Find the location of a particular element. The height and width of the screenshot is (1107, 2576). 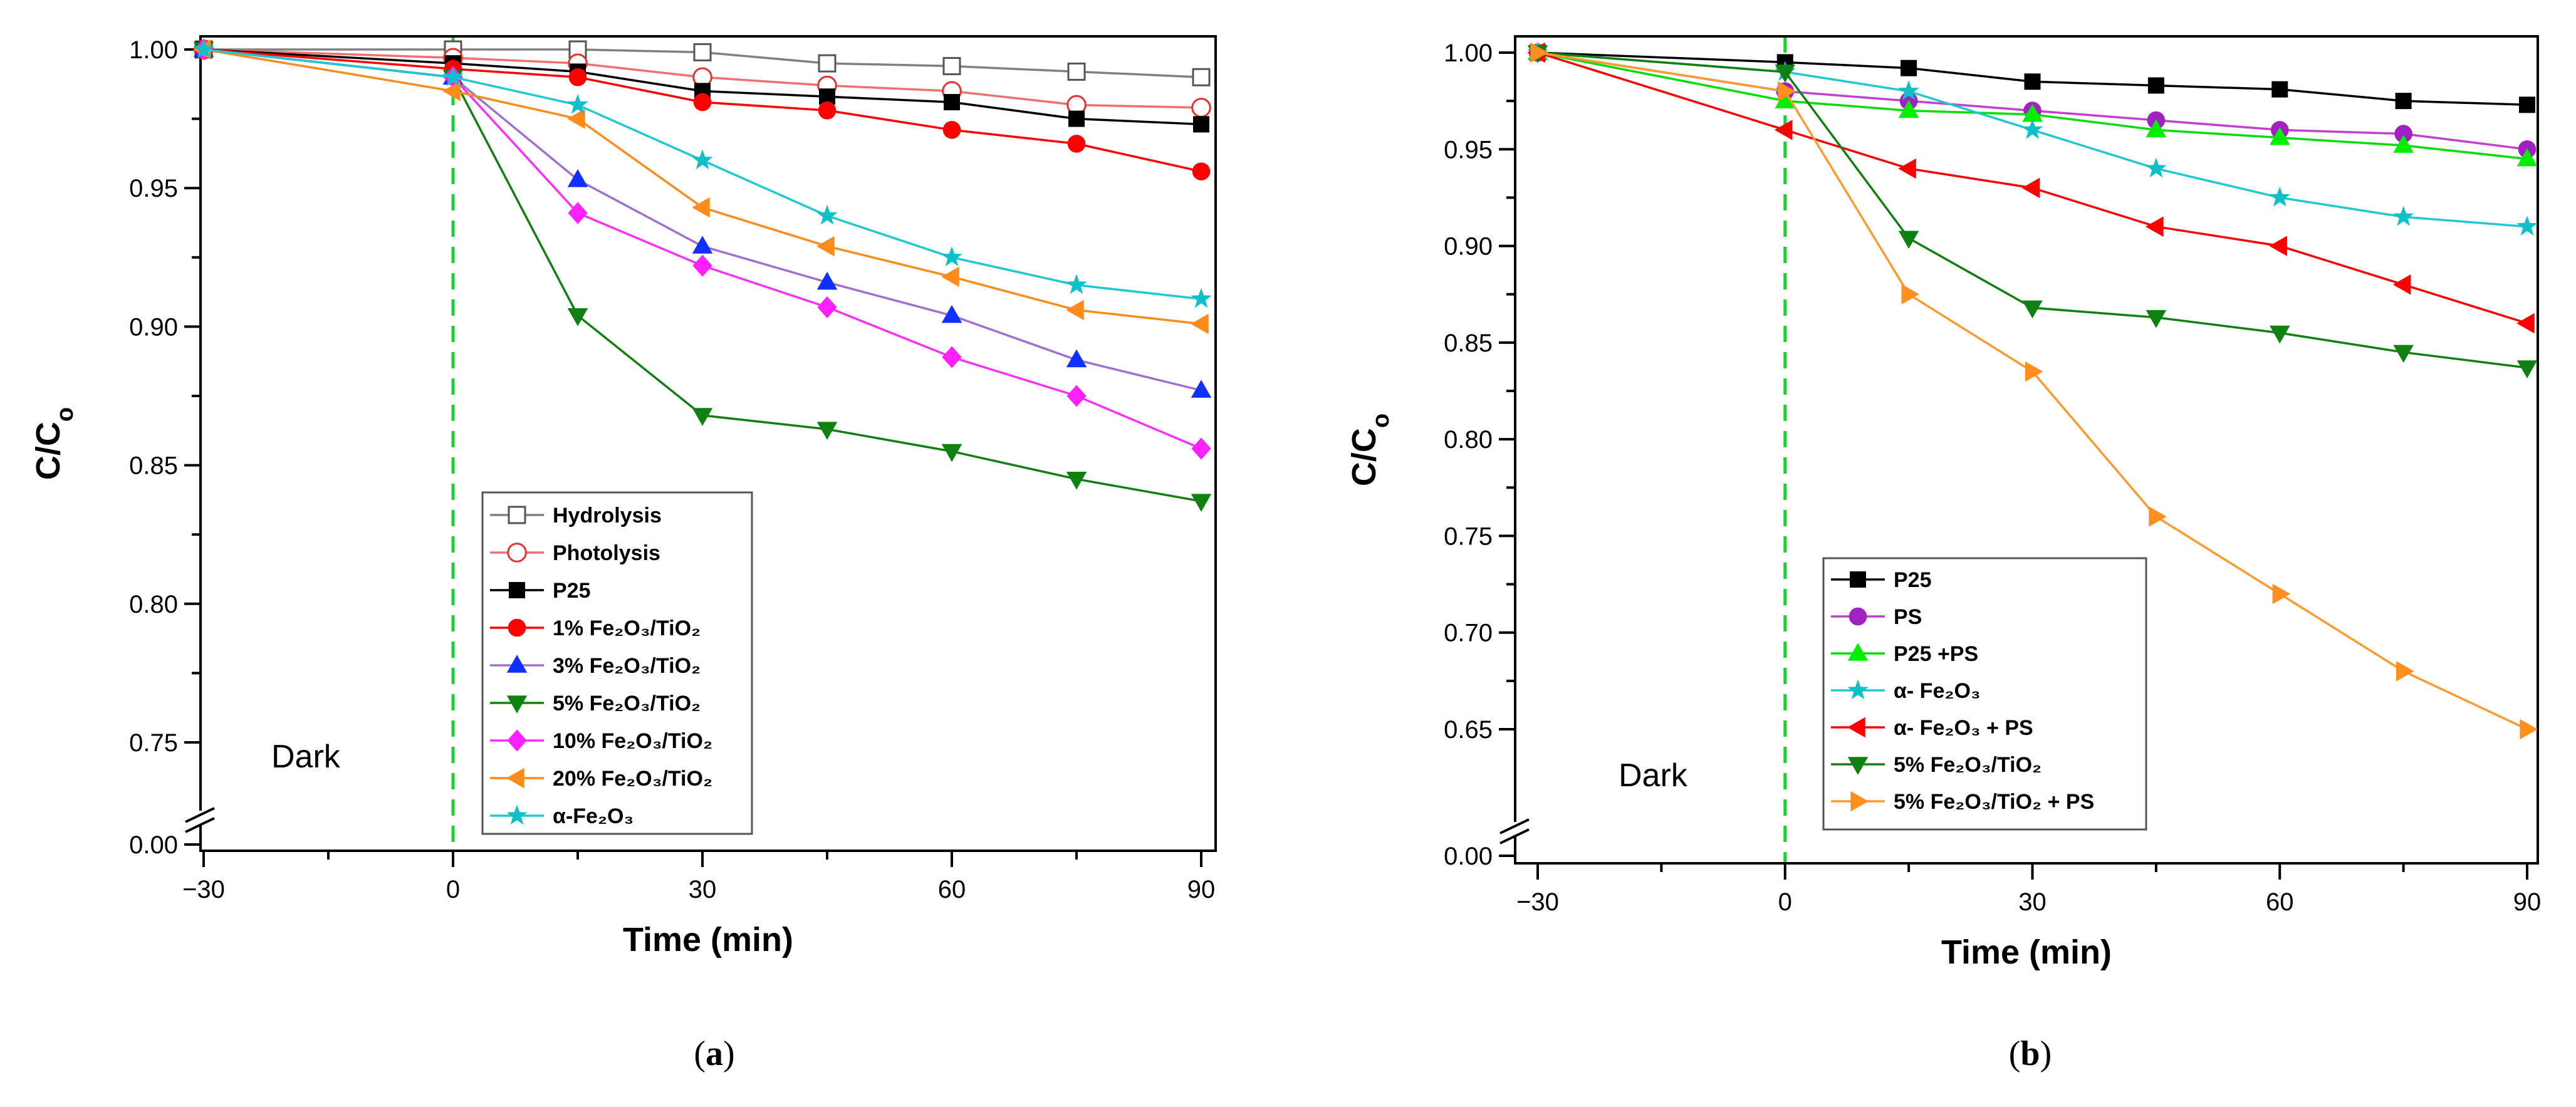

legend-item: Hydrolysis is located at coordinates (576, 516).